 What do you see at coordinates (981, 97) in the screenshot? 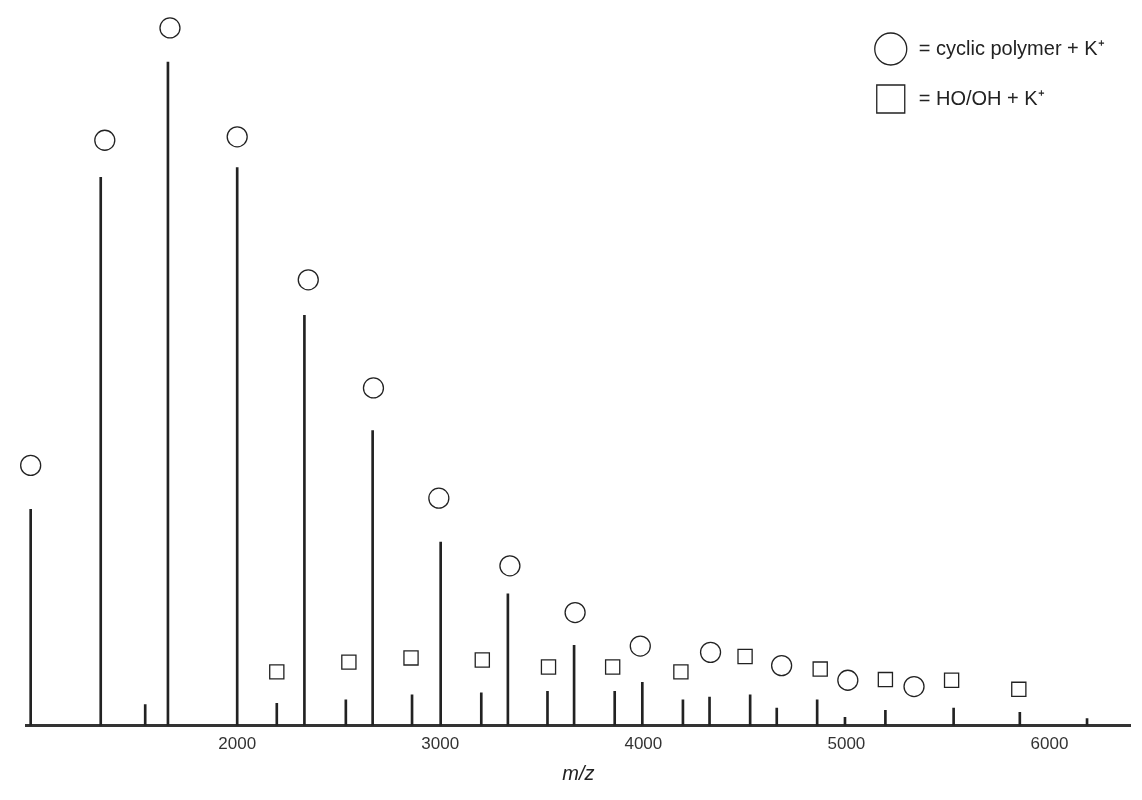
I see `legend-label: = HO/OH + K⁺` at bounding box center [981, 97].